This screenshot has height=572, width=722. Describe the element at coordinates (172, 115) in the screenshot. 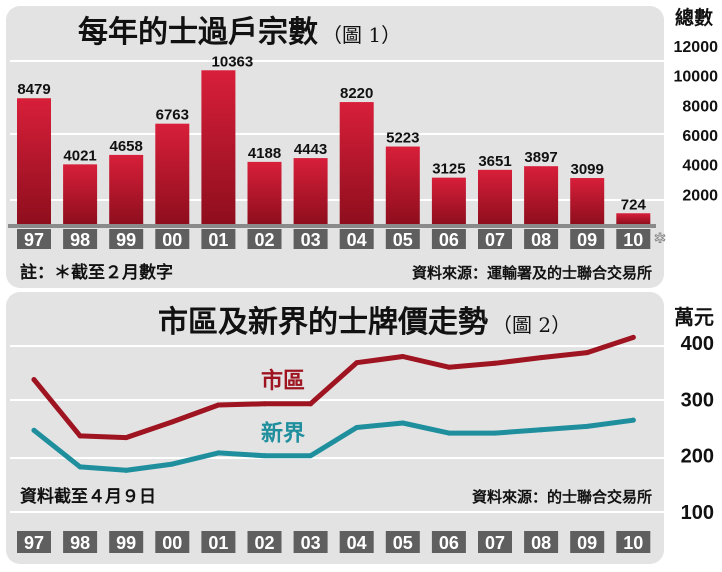

I see `bar-value-label: 6763` at that location.